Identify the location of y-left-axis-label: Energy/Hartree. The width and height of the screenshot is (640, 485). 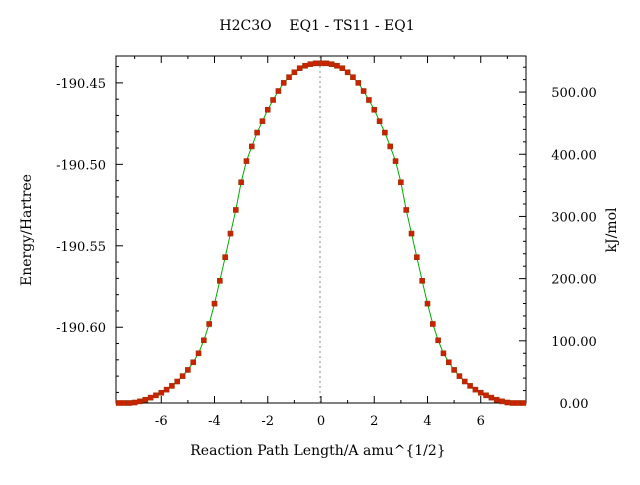
(27, 230).